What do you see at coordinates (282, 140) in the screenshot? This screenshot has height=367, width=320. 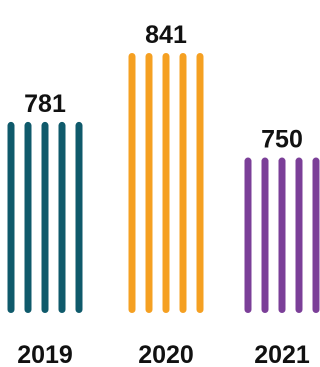 I see `data-label: 750` at bounding box center [282, 140].